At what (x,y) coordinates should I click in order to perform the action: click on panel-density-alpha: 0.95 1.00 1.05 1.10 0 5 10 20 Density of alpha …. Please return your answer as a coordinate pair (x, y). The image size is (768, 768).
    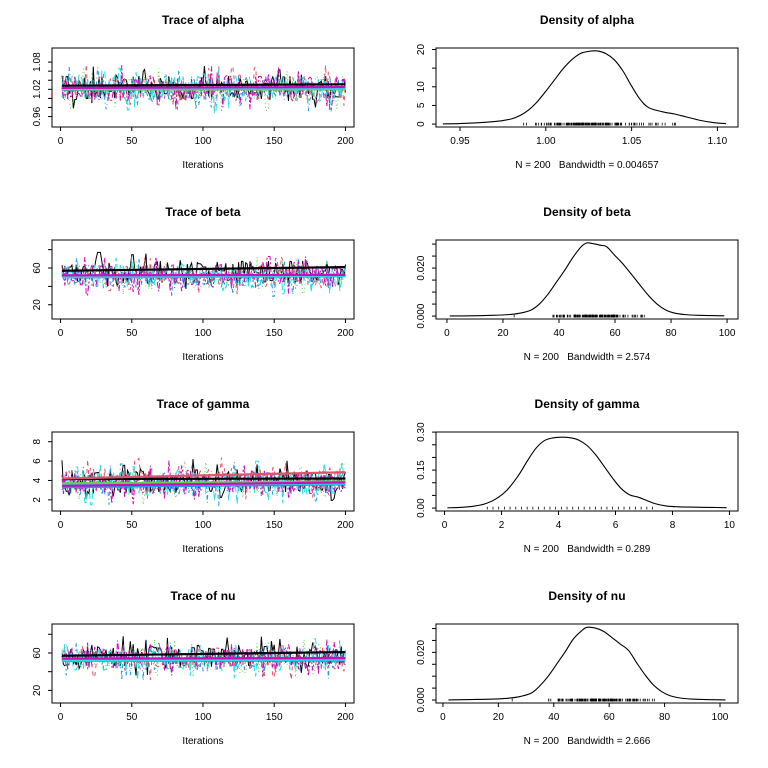
    Looking at the image, I should click on (576, 96).